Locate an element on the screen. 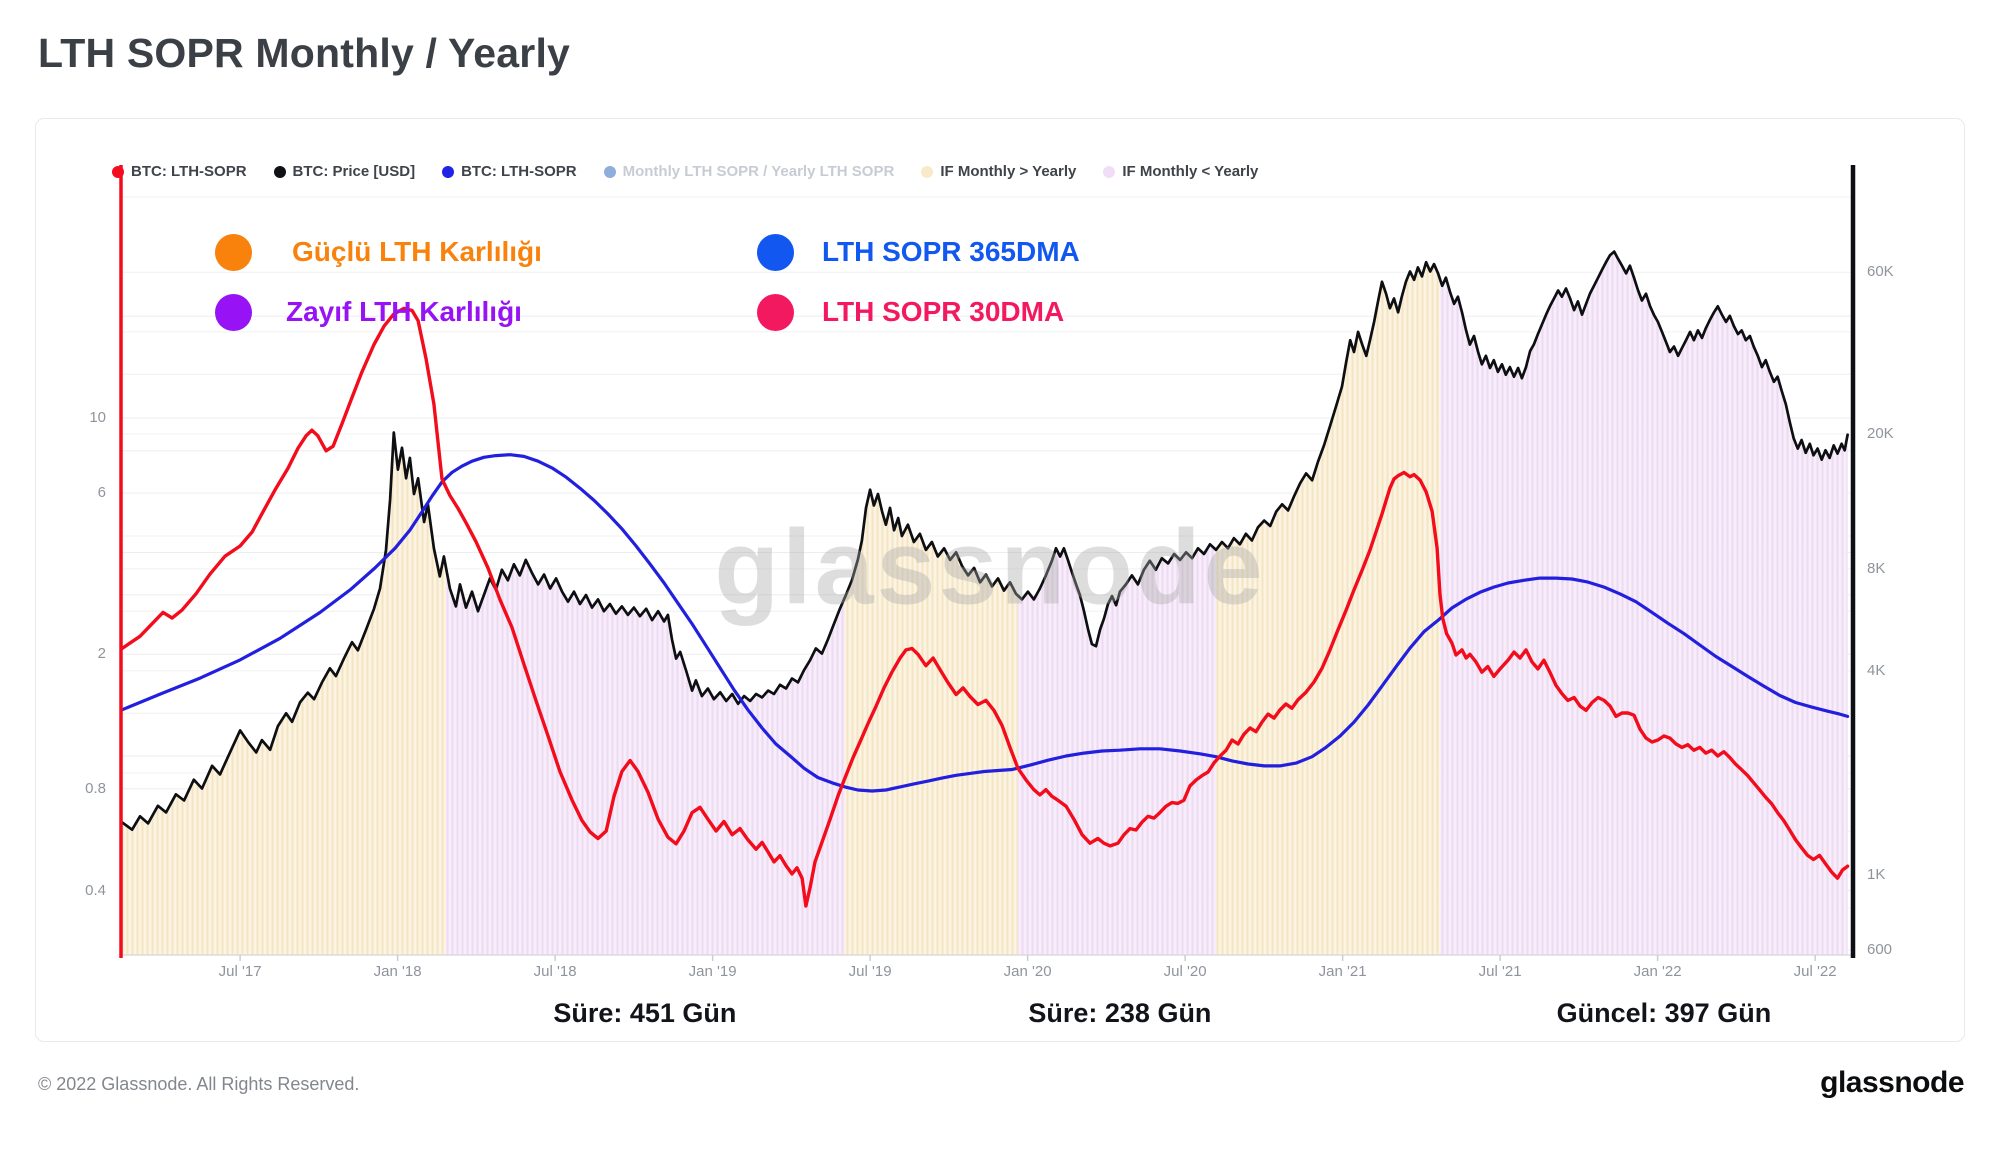 This screenshot has width=2000, height=1152. legend-item-0: BTC: LTH-SOPR is located at coordinates (179, 171).